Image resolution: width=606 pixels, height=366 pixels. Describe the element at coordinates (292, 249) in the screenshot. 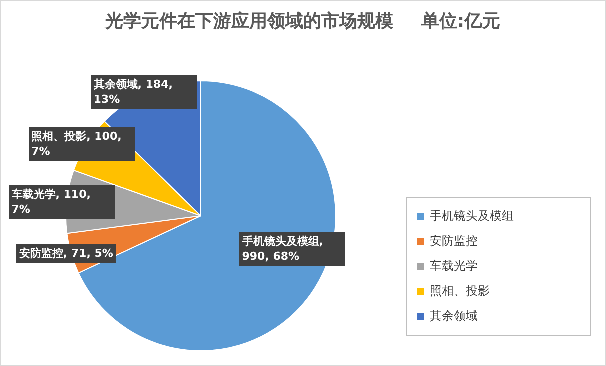

I see `data-label: 手机镜头及模组, 990, 68%` at that location.